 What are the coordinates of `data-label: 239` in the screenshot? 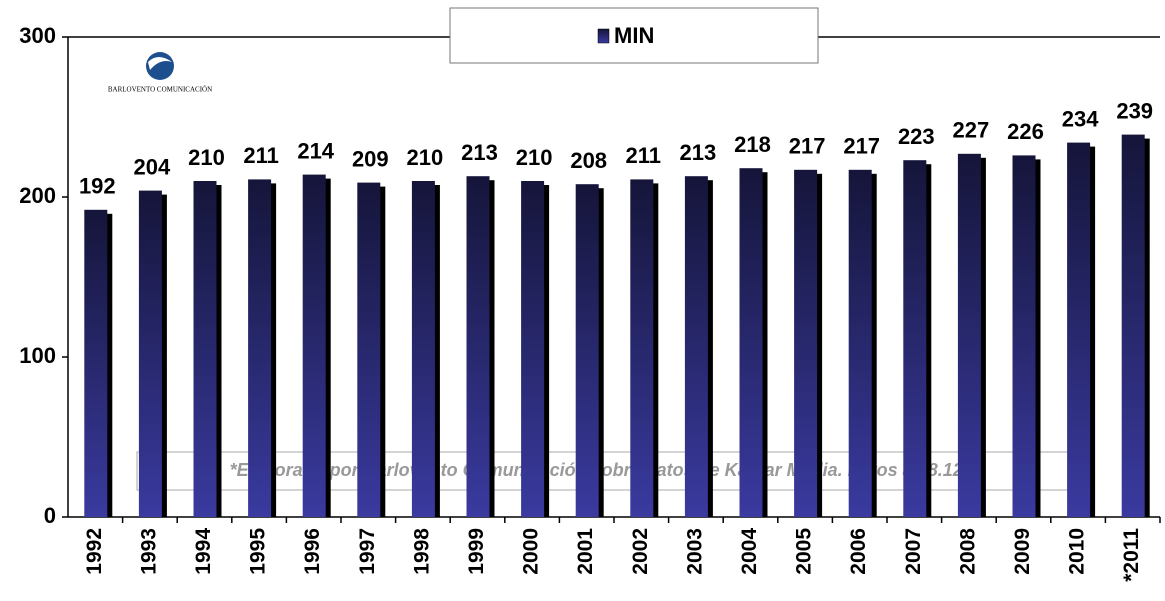 It's located at (1134, 110).